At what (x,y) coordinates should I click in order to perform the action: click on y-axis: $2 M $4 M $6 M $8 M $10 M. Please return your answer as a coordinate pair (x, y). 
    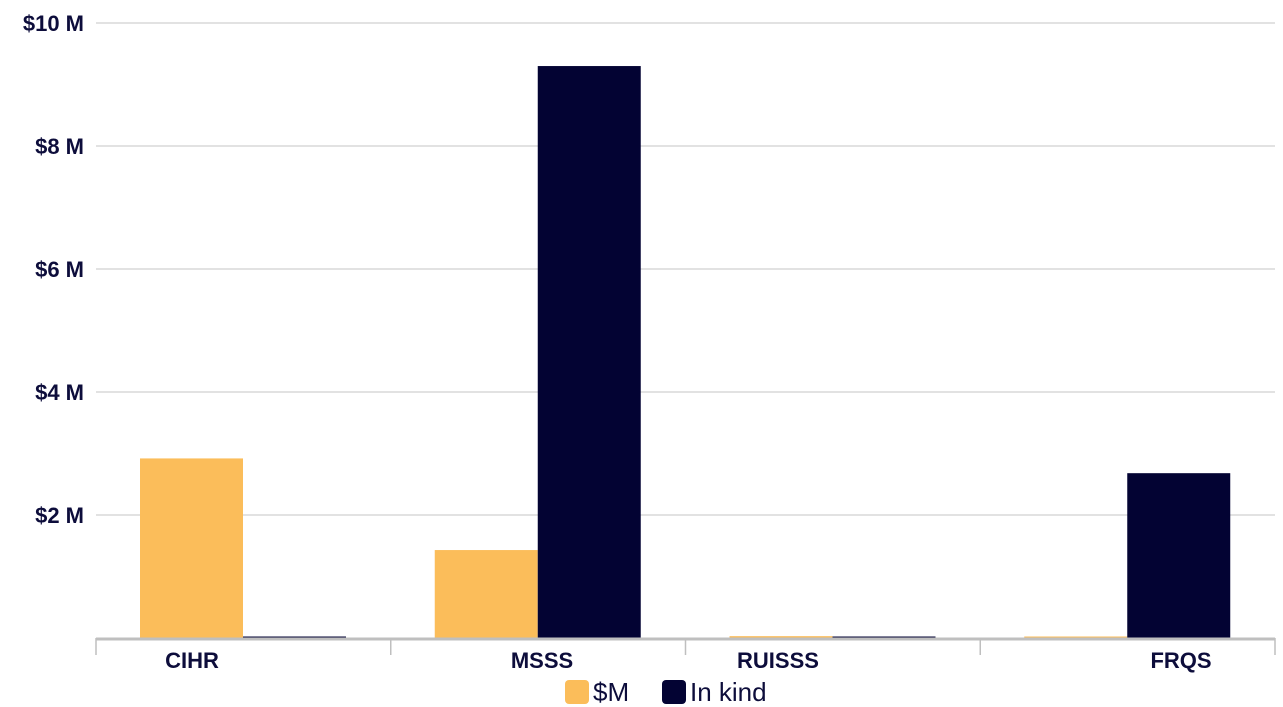
    Looking at the image, I should click on (53, 269).